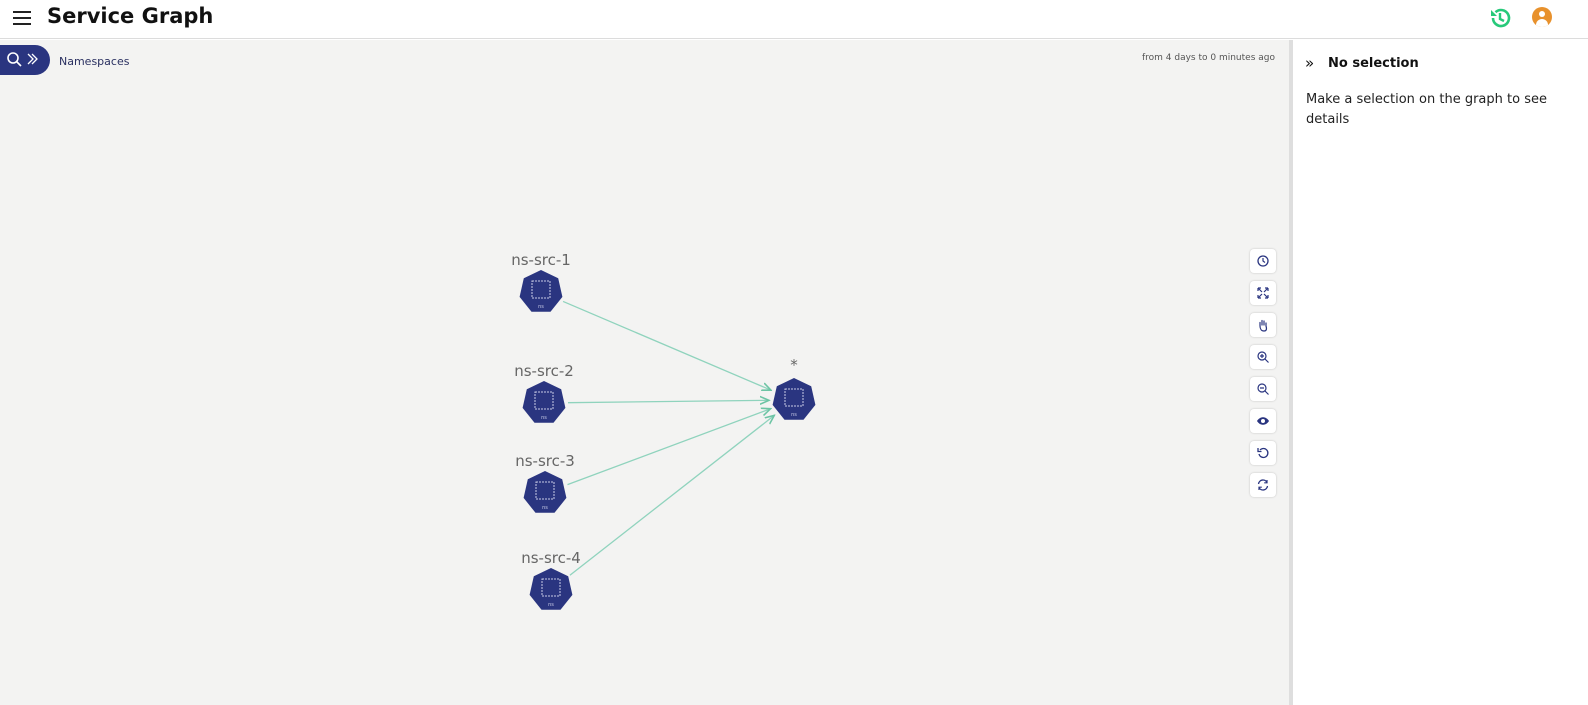  What do you see at coordinates (541, 260) in the screenshot?
I see `node-label: ns-src-1` at bounding box center [541, 260].